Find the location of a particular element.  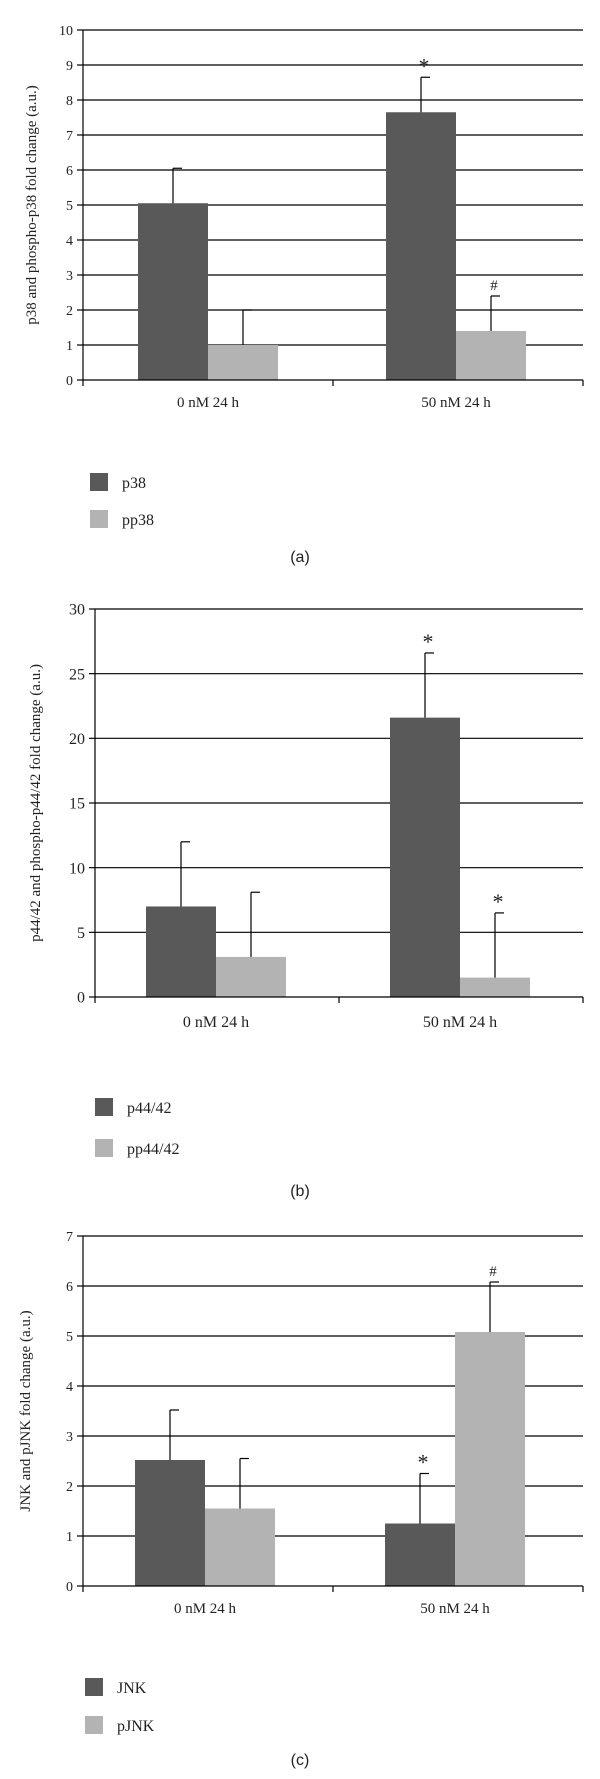

panel-label: (b) is located at coordinates (300, 1191).